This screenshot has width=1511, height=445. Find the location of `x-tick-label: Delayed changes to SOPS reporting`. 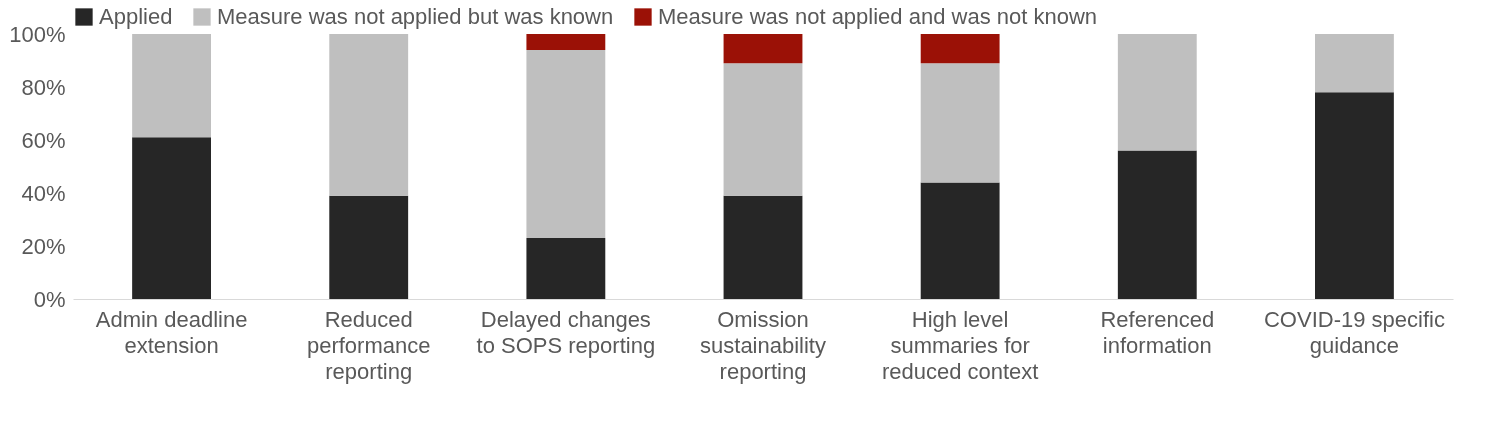

x-tick-label: Delayed changes to SOPS reporting is located at coordinates (566, 332).